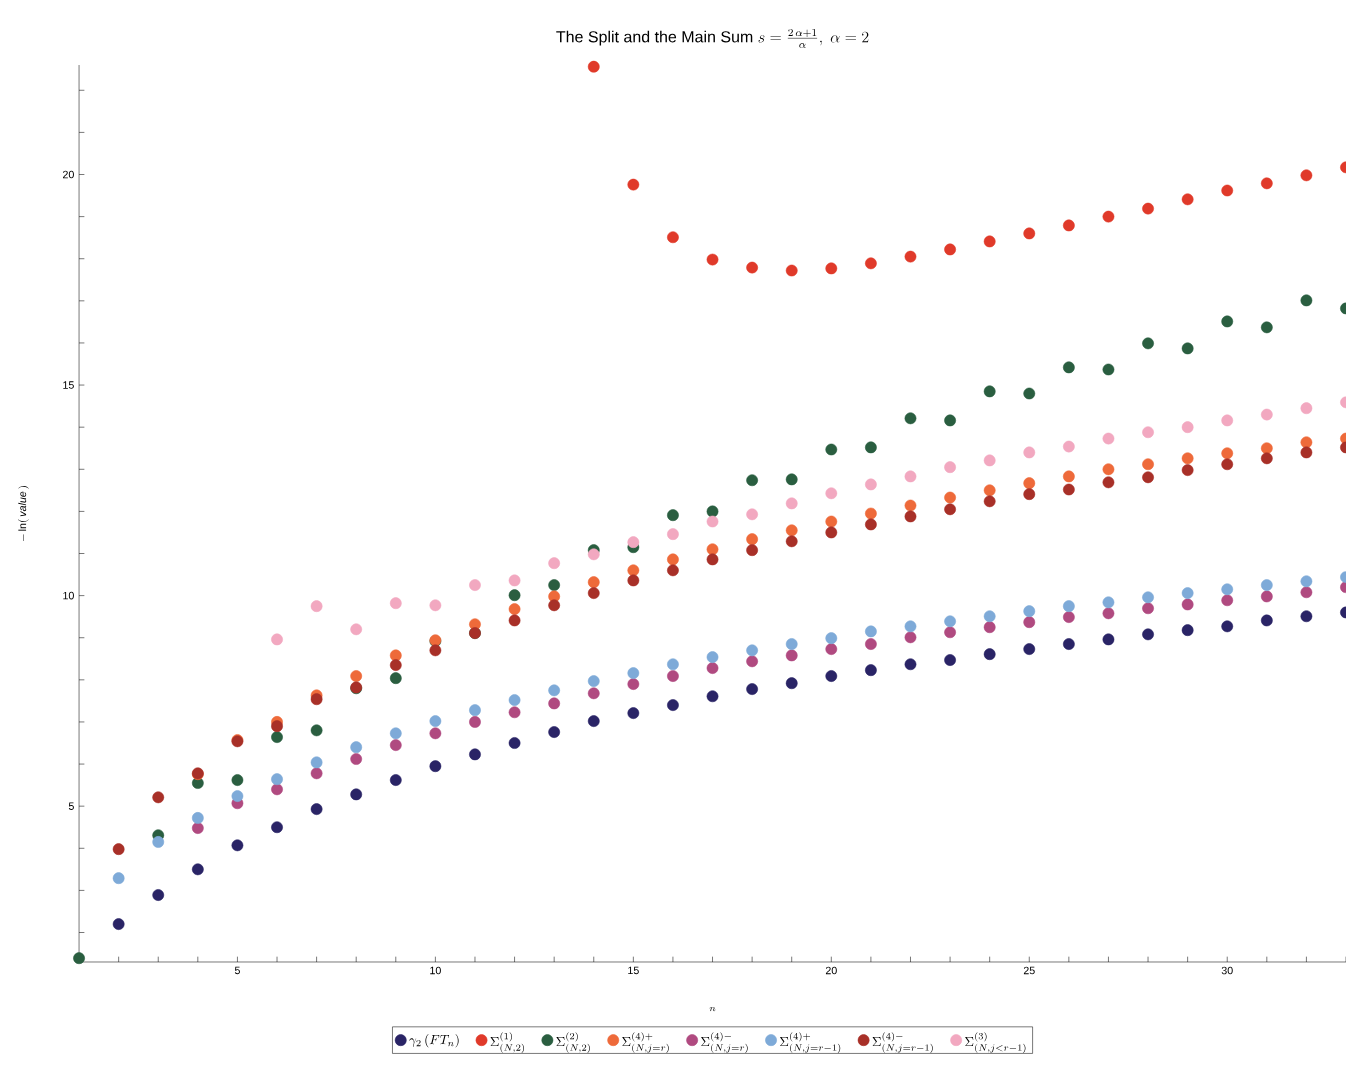 This screenshot has width=1346, height=1072. I want to click on legend-label: $\Sigma^{(3)}_{(N,j<r-1)}$, so click(995, 1042).